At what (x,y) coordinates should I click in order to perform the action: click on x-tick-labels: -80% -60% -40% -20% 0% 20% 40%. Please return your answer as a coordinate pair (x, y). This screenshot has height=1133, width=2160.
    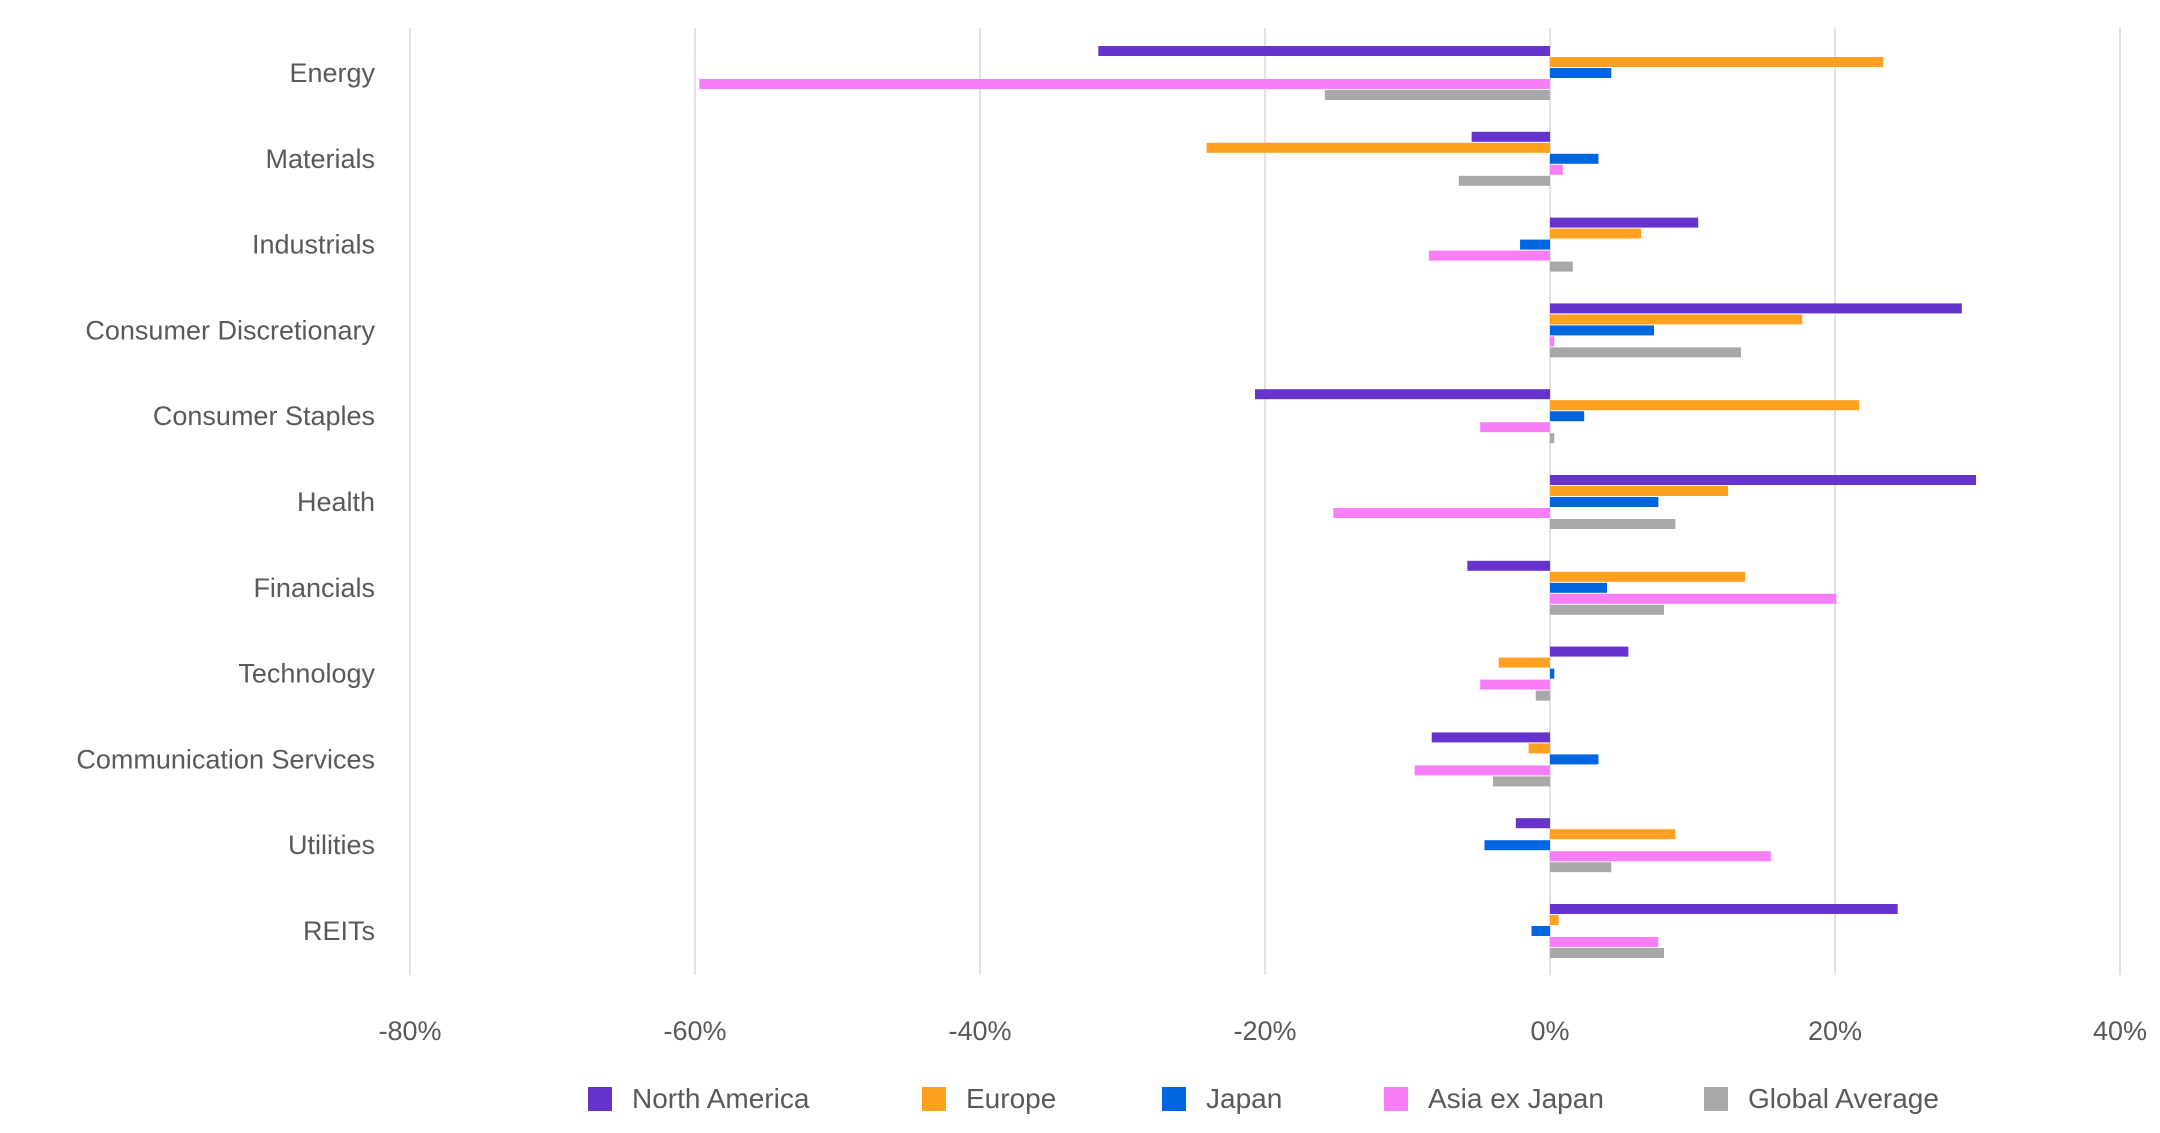
    Looking at the image, I should click on (1262, 1031).